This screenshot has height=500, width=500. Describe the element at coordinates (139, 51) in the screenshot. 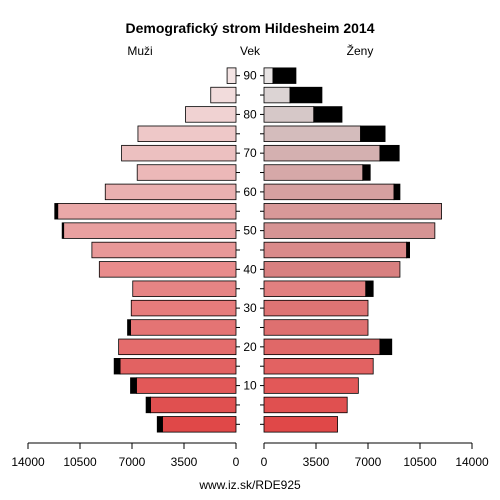

I see `male-side-label: Muži` at that location.